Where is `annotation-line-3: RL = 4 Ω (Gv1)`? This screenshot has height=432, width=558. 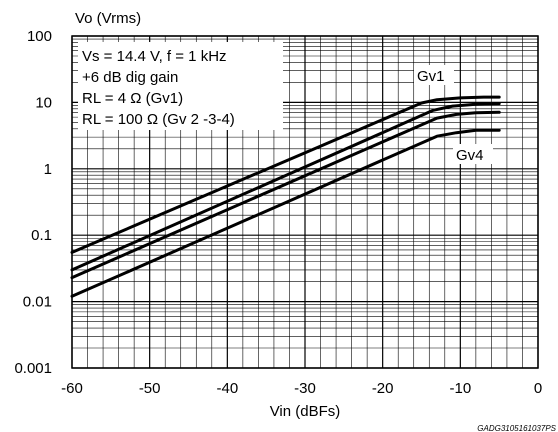
annotation-line-3: RL = 4 Ω (Gv1) is located at coordinates (132, 98).